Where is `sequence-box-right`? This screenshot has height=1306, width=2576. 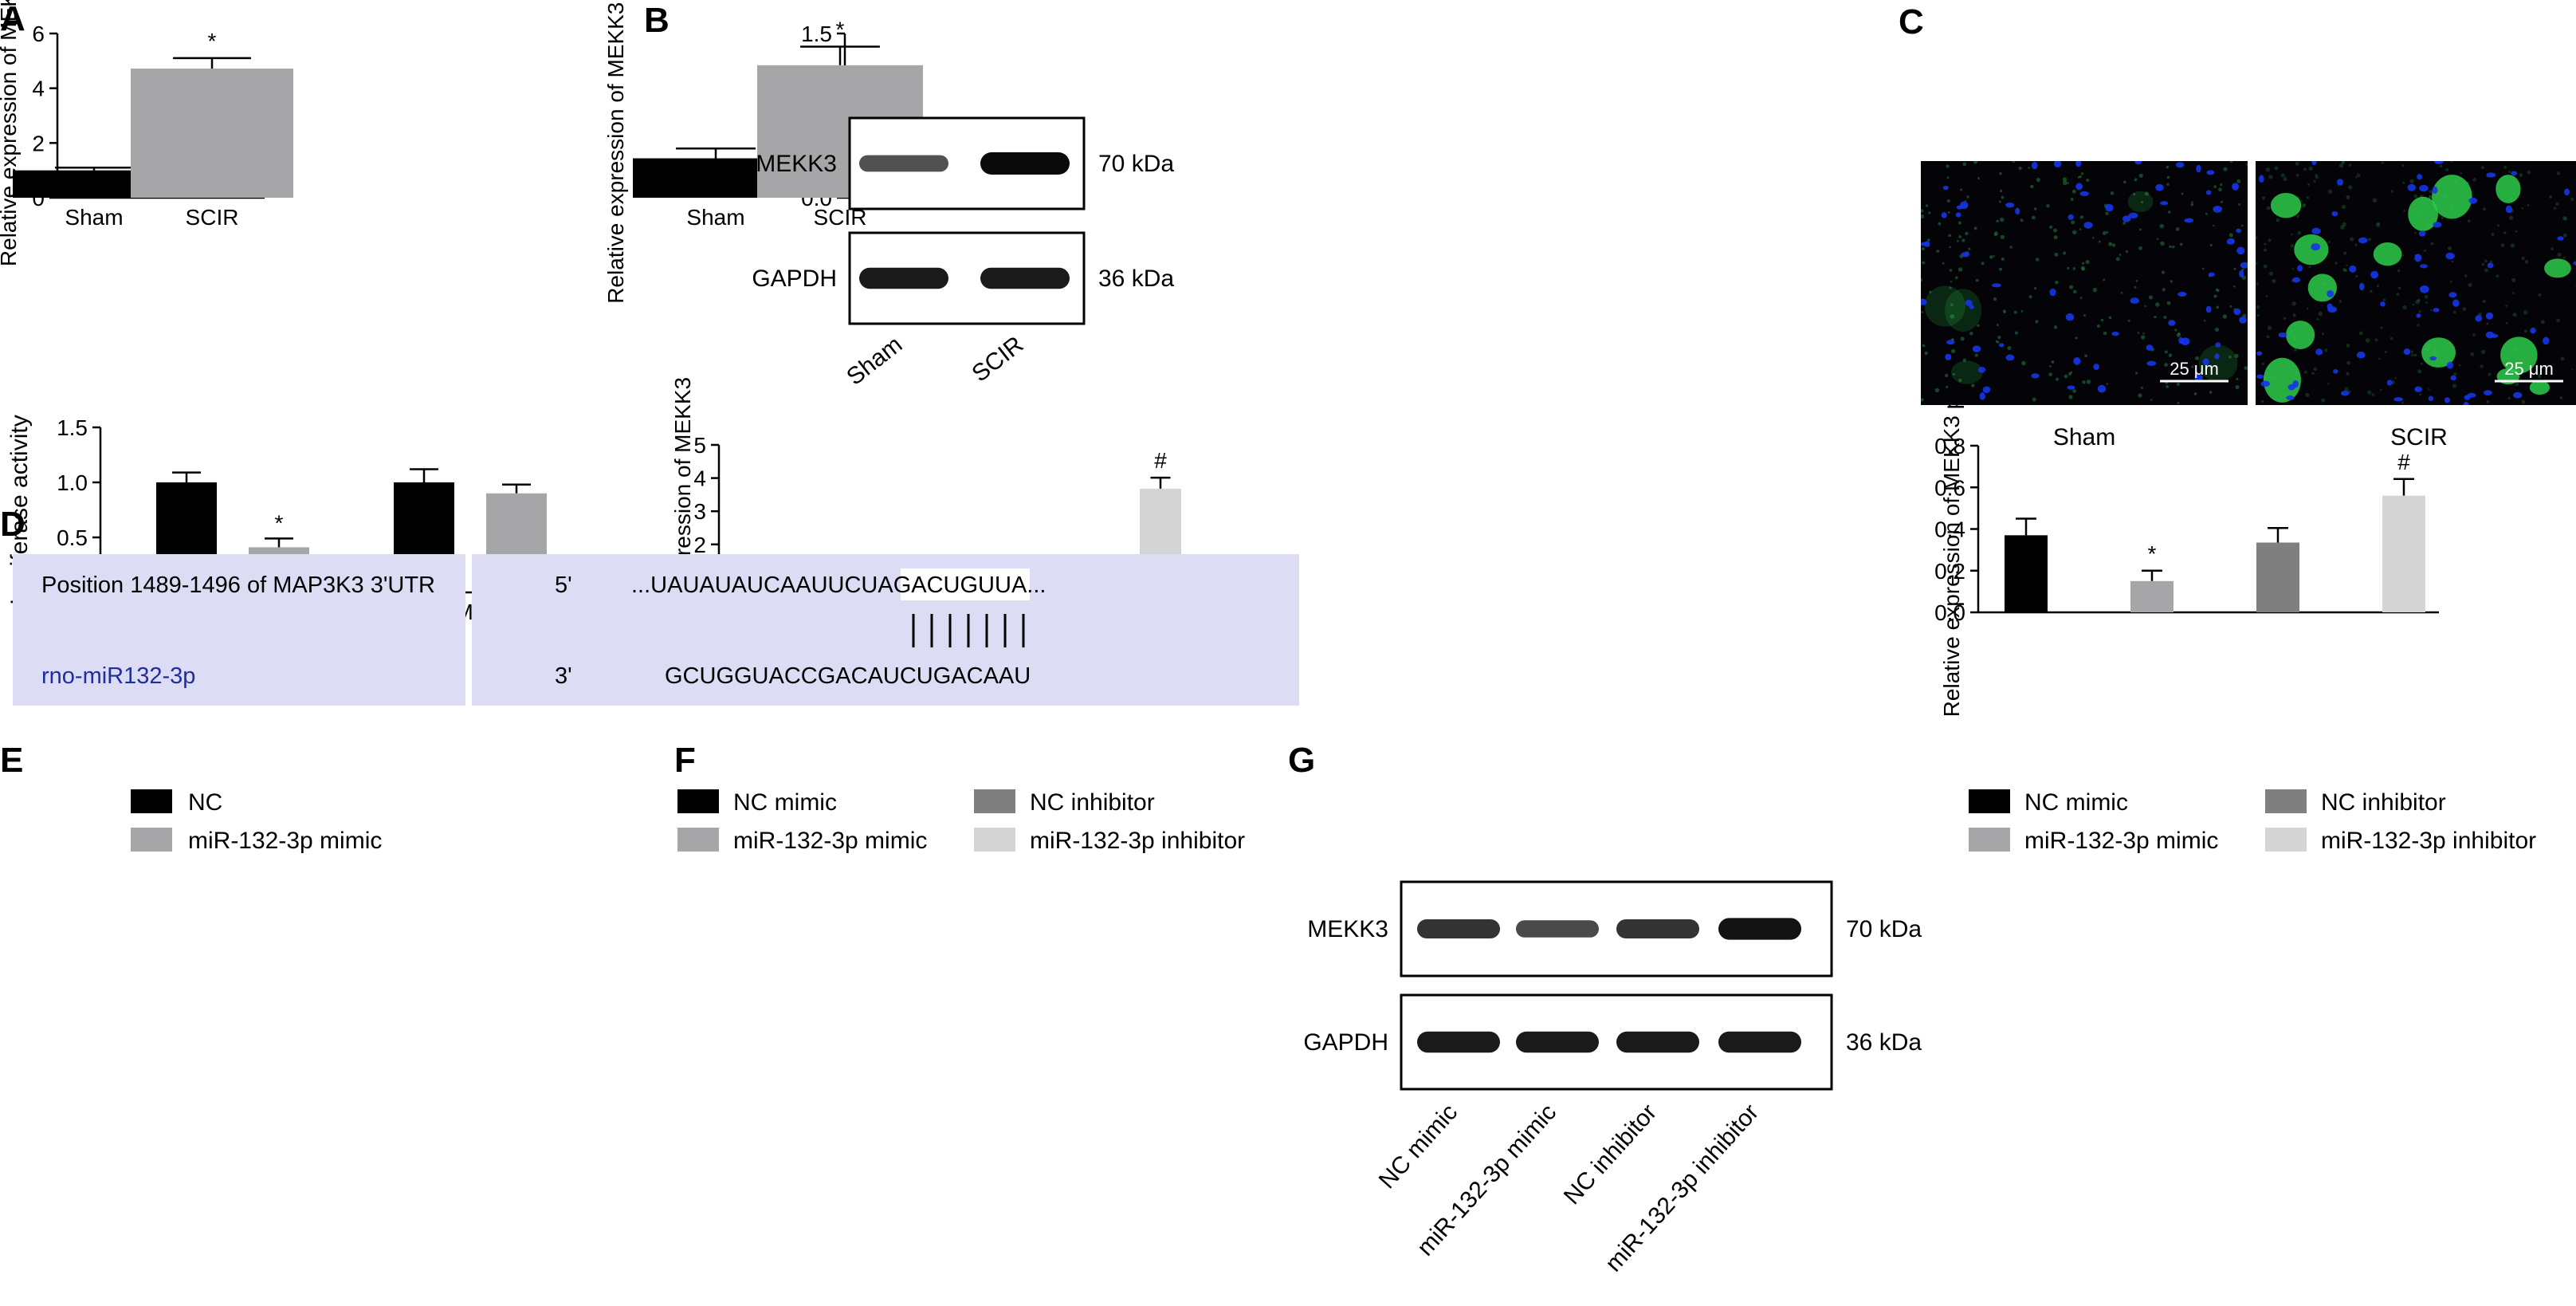
sequence-box-right is located at coordinates (885, 630).